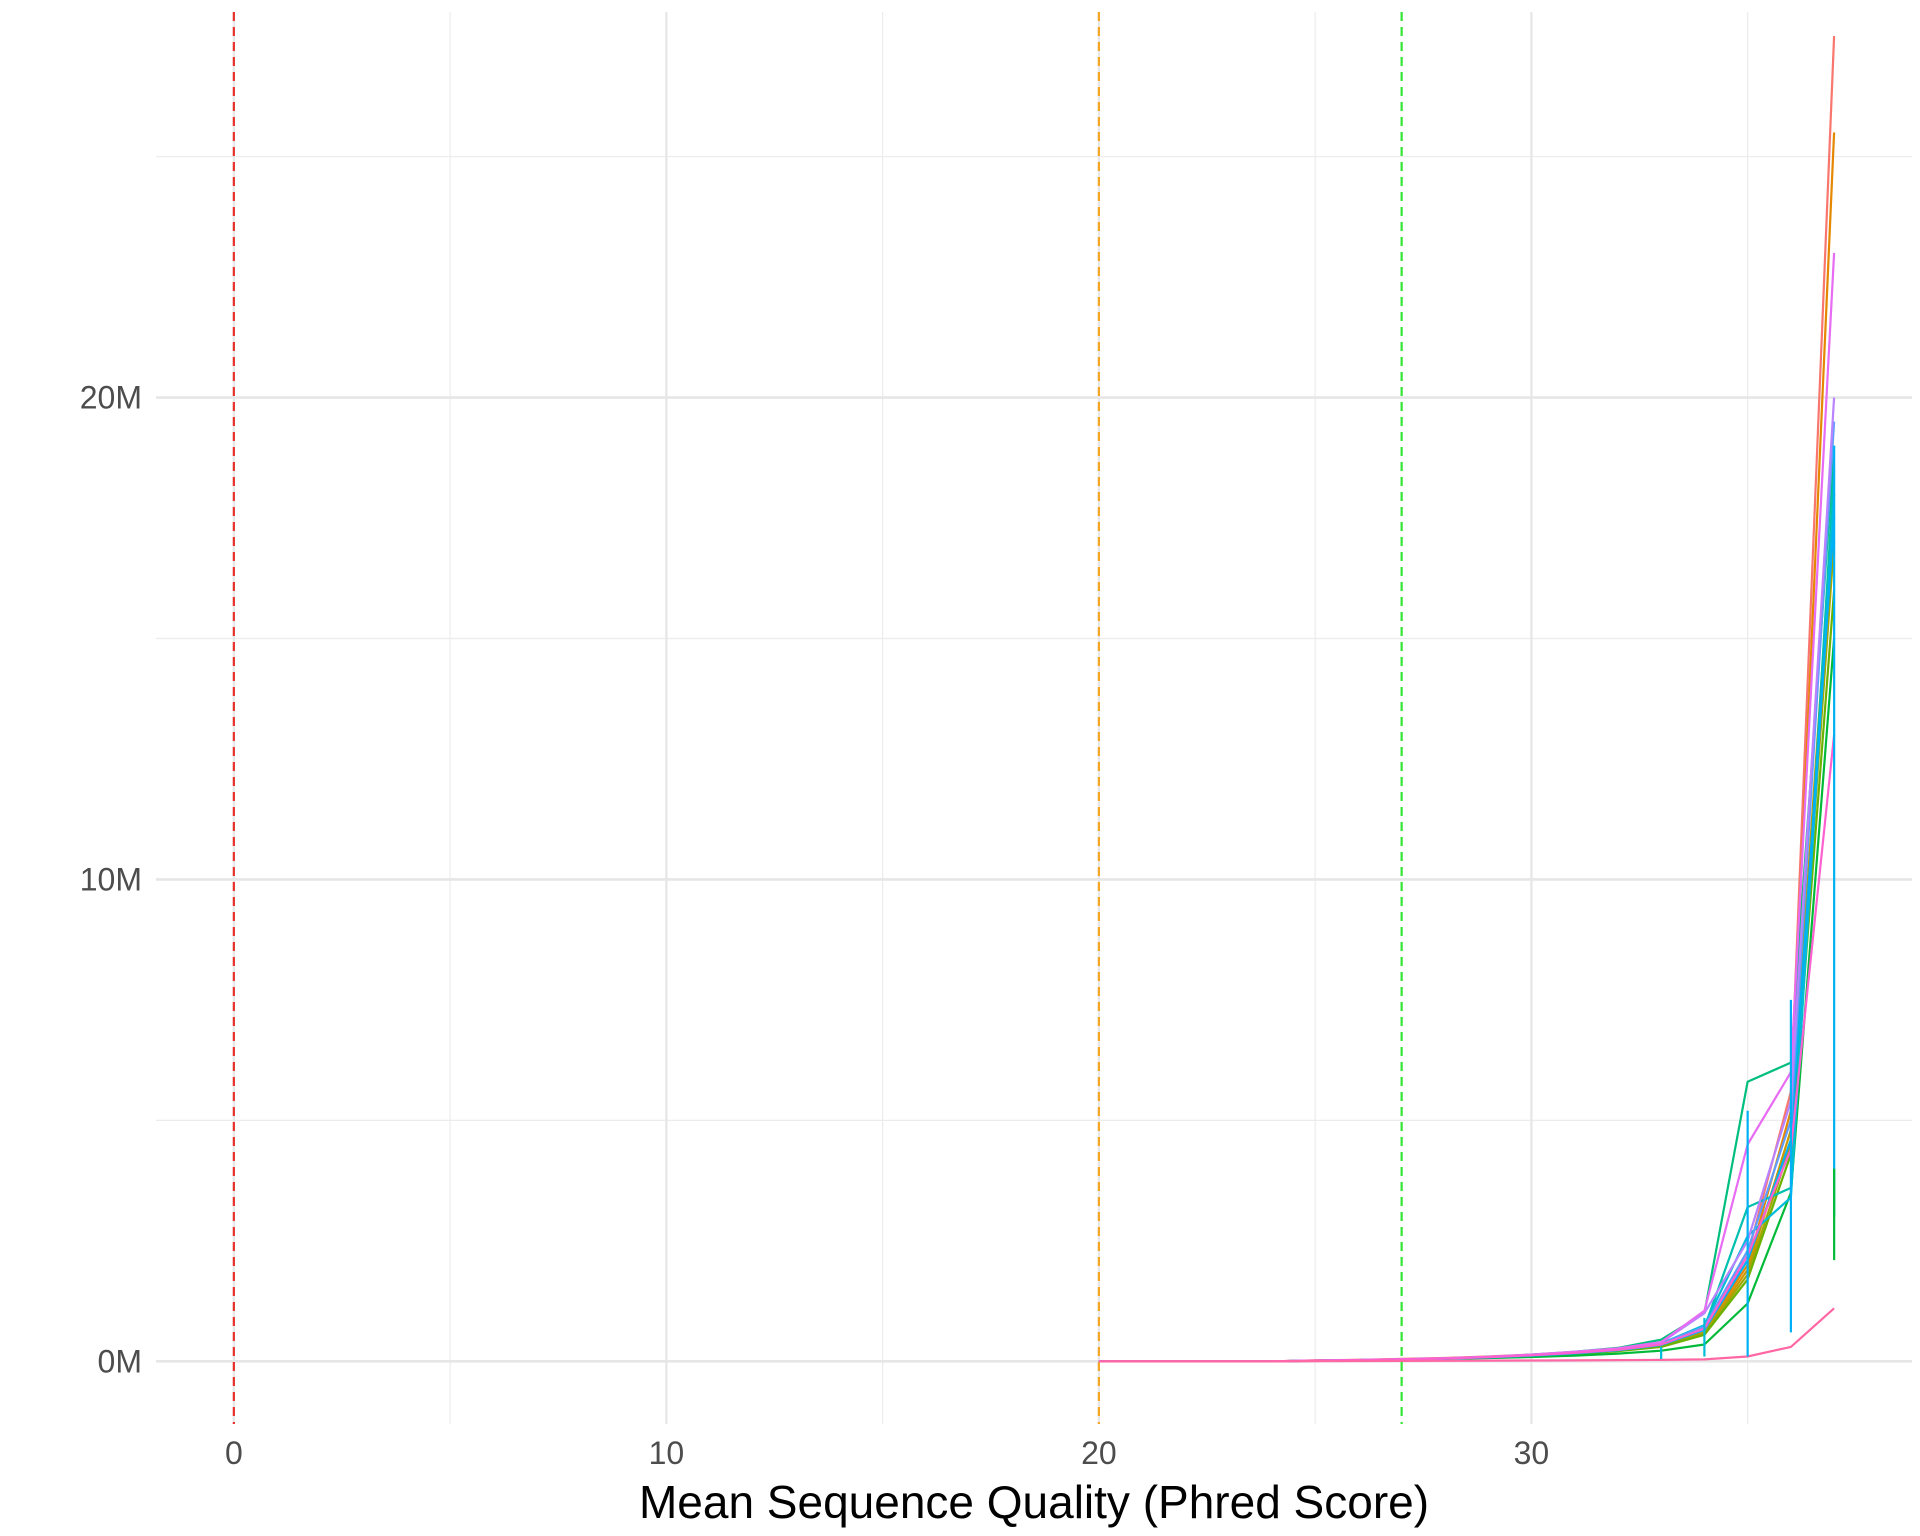 The width and height of the screenshot is (1920, 1536). I want to click on y-tick-label: 0M, so click(120, 1361).